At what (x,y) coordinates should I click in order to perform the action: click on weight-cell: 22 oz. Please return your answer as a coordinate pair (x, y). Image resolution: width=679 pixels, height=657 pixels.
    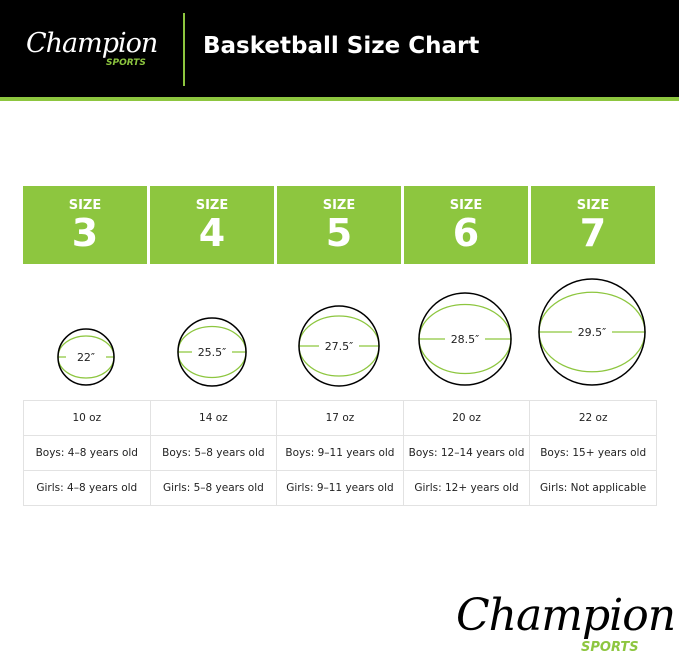
    Looking at the image, I should click on (593, 418).